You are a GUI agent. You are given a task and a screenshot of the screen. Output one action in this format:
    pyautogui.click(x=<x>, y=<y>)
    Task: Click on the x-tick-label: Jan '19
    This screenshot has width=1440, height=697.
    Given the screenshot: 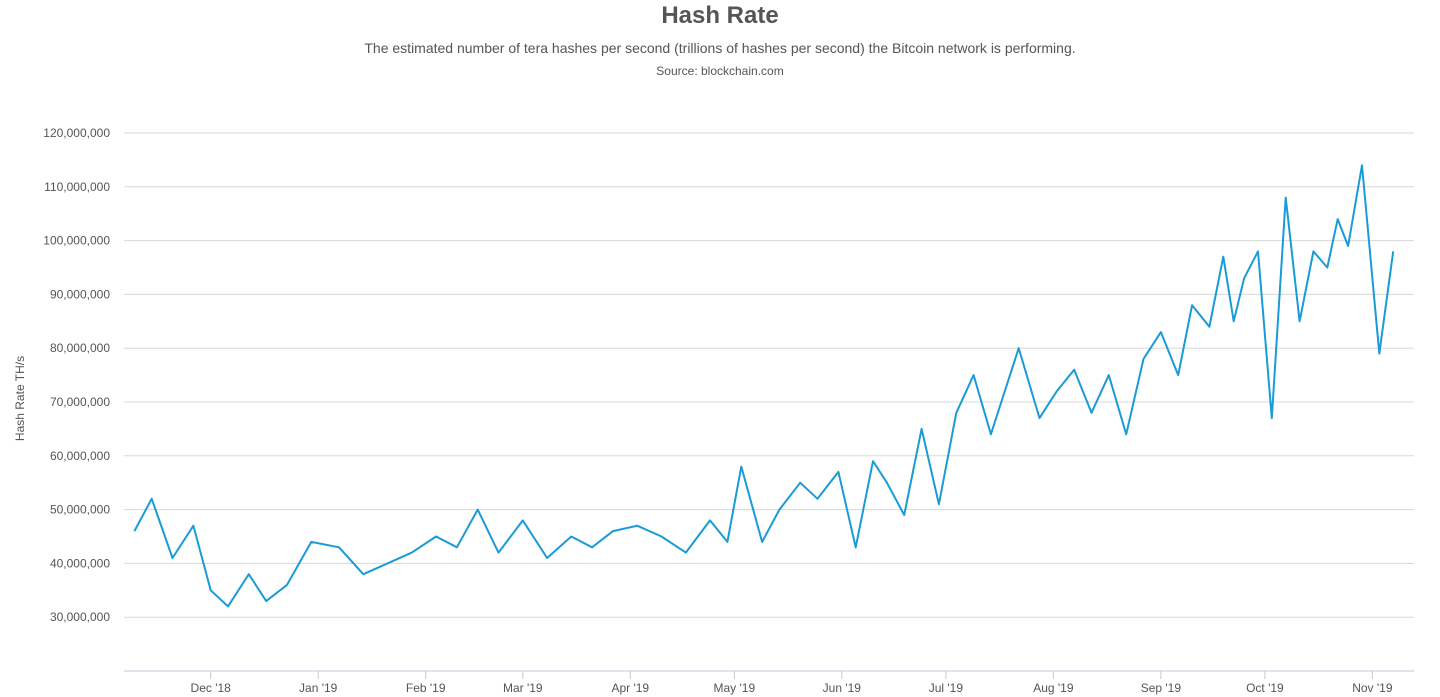 What is the action you would take?
    pyautogui.click(x=318, y=688)
    